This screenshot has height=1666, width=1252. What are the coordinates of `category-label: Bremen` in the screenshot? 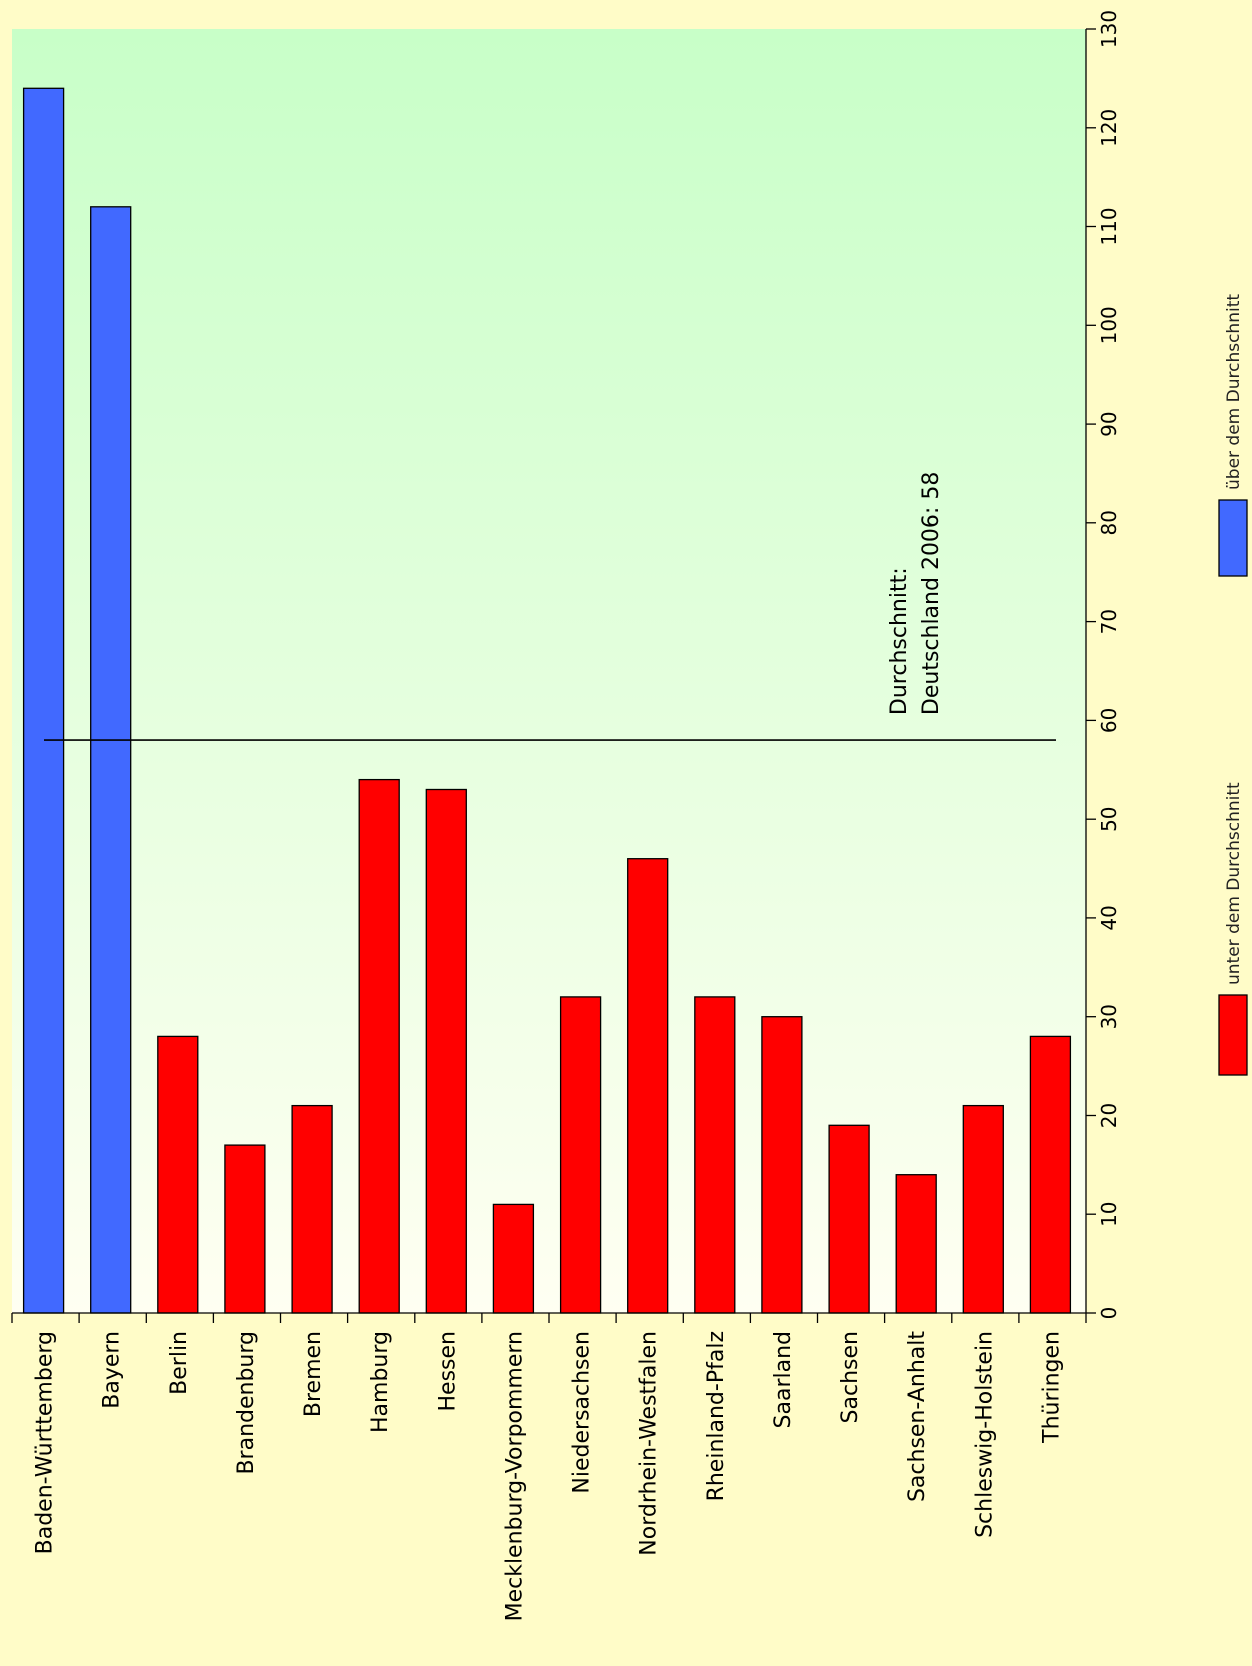 It's located at (313, 1374).